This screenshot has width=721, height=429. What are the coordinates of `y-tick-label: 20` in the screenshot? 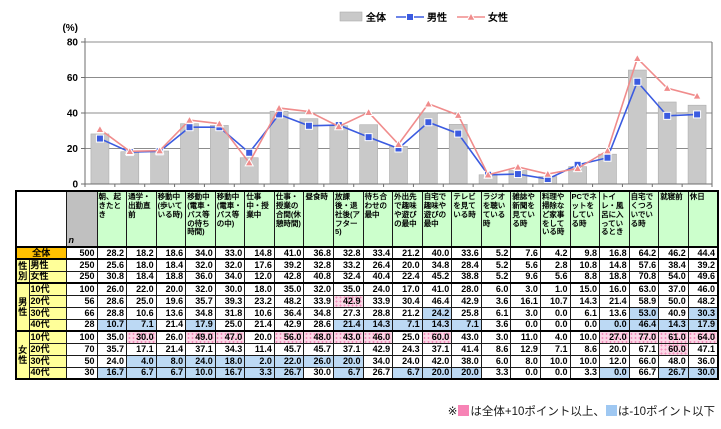 It's located at (73, 149).